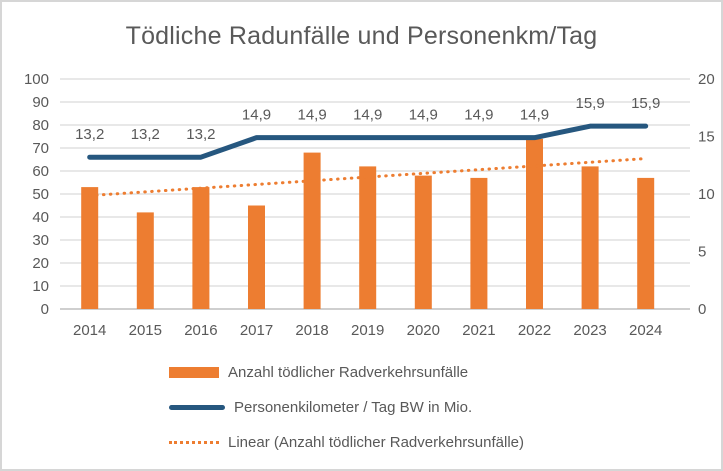 This screenshot has height=471, width=723. What do you see at coordinates (40, 125) in the screenshot?
I see `left-axis-tick-label: 80` at bounding box center [40, 125].